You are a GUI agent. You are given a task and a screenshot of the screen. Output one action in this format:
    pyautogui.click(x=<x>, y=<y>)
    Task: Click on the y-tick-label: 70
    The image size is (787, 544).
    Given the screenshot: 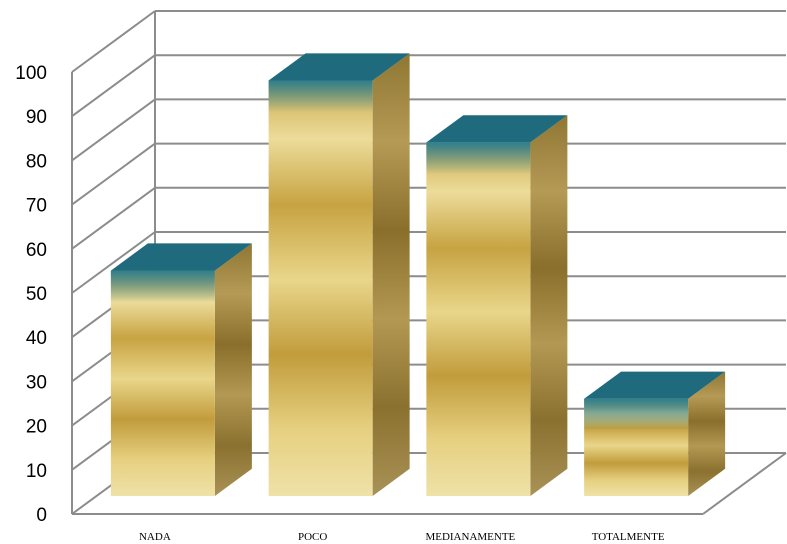 What is the action you would take?
    pyautogui.click(x=36, y=206)
    